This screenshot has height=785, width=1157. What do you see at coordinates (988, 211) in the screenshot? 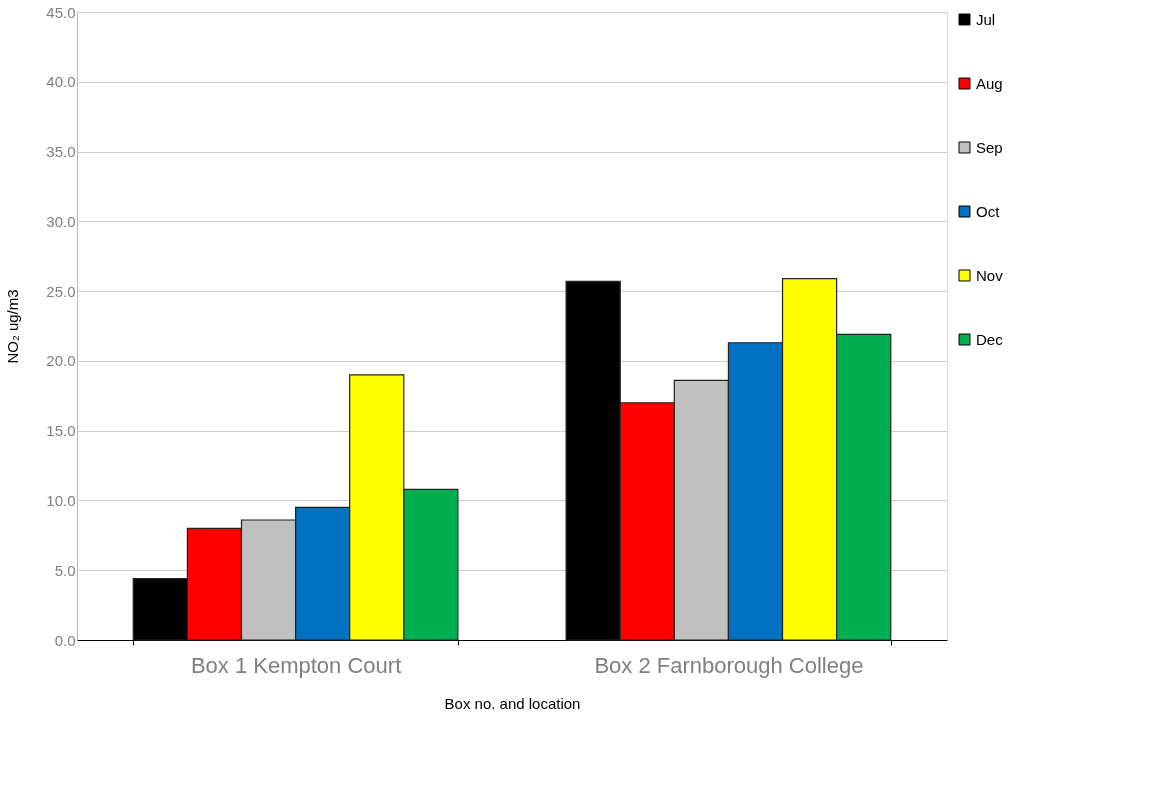
I see `legend-label: Oct` at bounding box center [988, 211].